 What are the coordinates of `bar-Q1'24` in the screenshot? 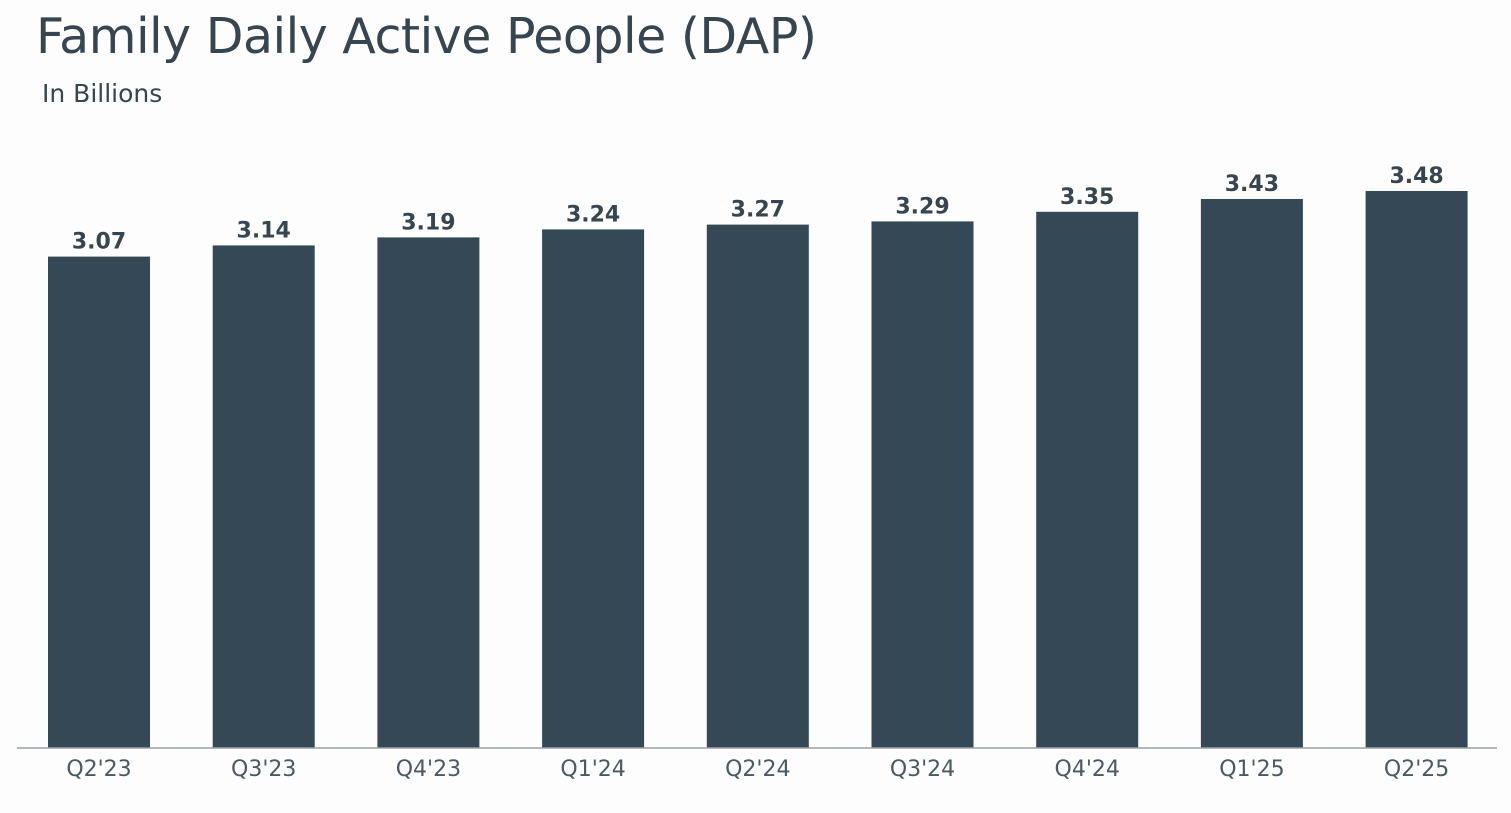 It's located at (593, 488).